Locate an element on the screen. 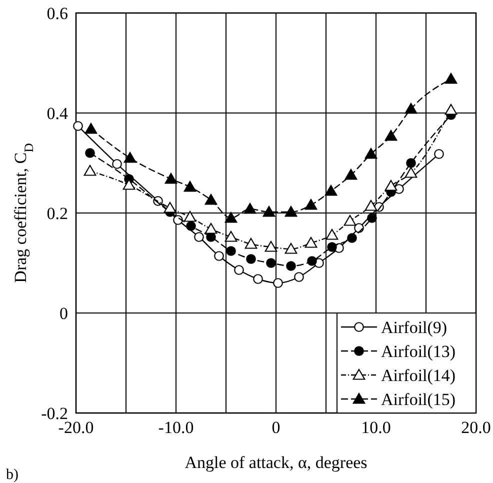 The height and width of the screenshot is (483, 493). legend-label: Airfoil(13) is located at coordinates (418, 351).